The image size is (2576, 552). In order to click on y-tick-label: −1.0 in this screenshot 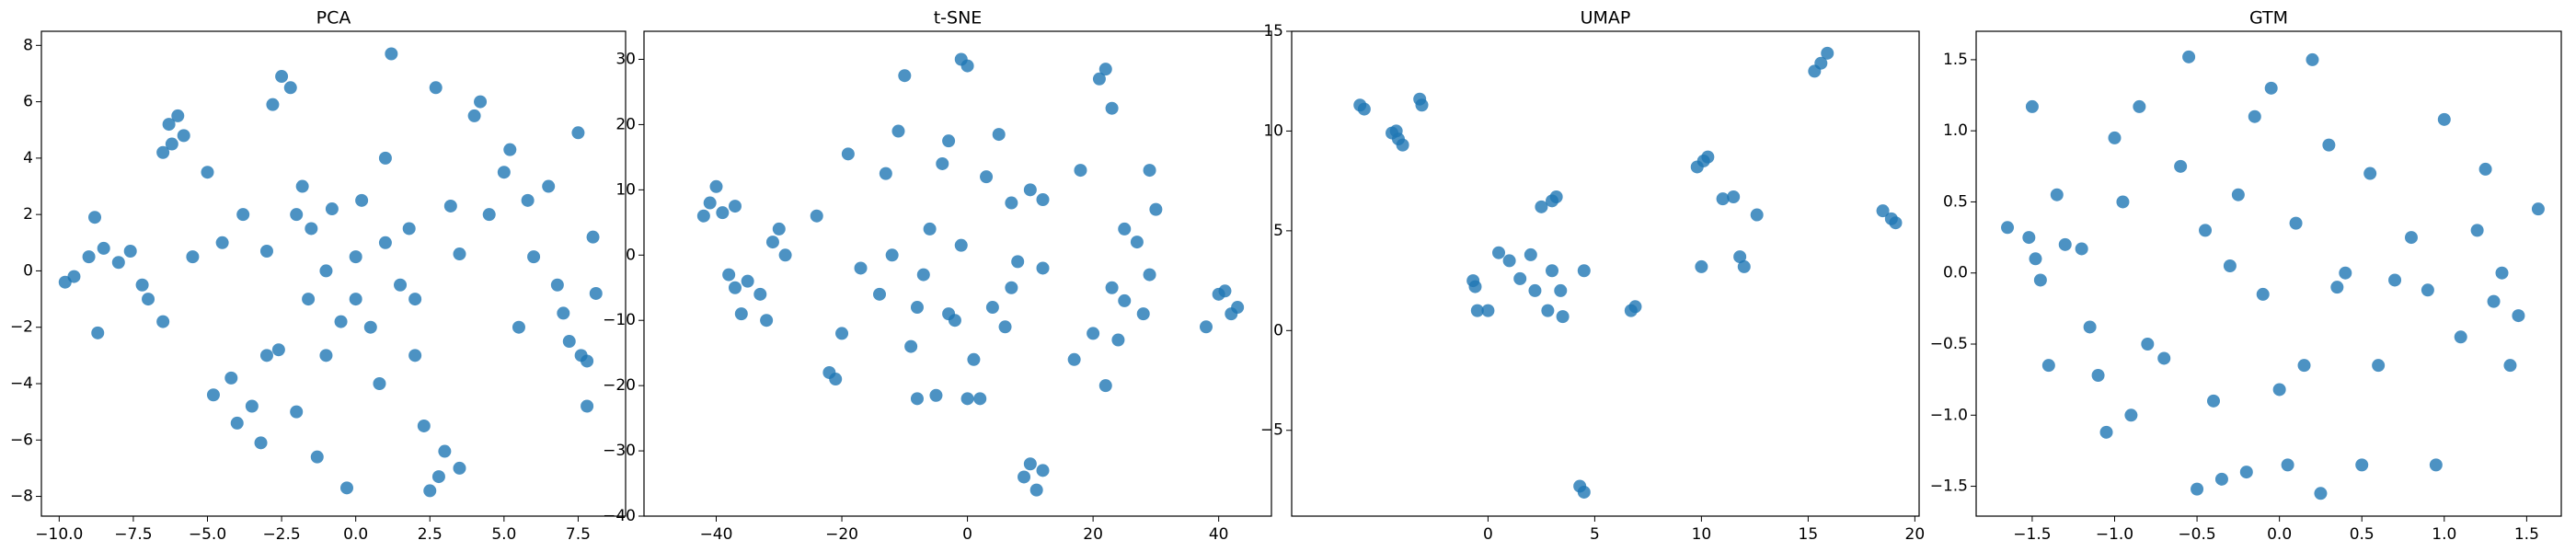, I will do `click(1949, 415)`.